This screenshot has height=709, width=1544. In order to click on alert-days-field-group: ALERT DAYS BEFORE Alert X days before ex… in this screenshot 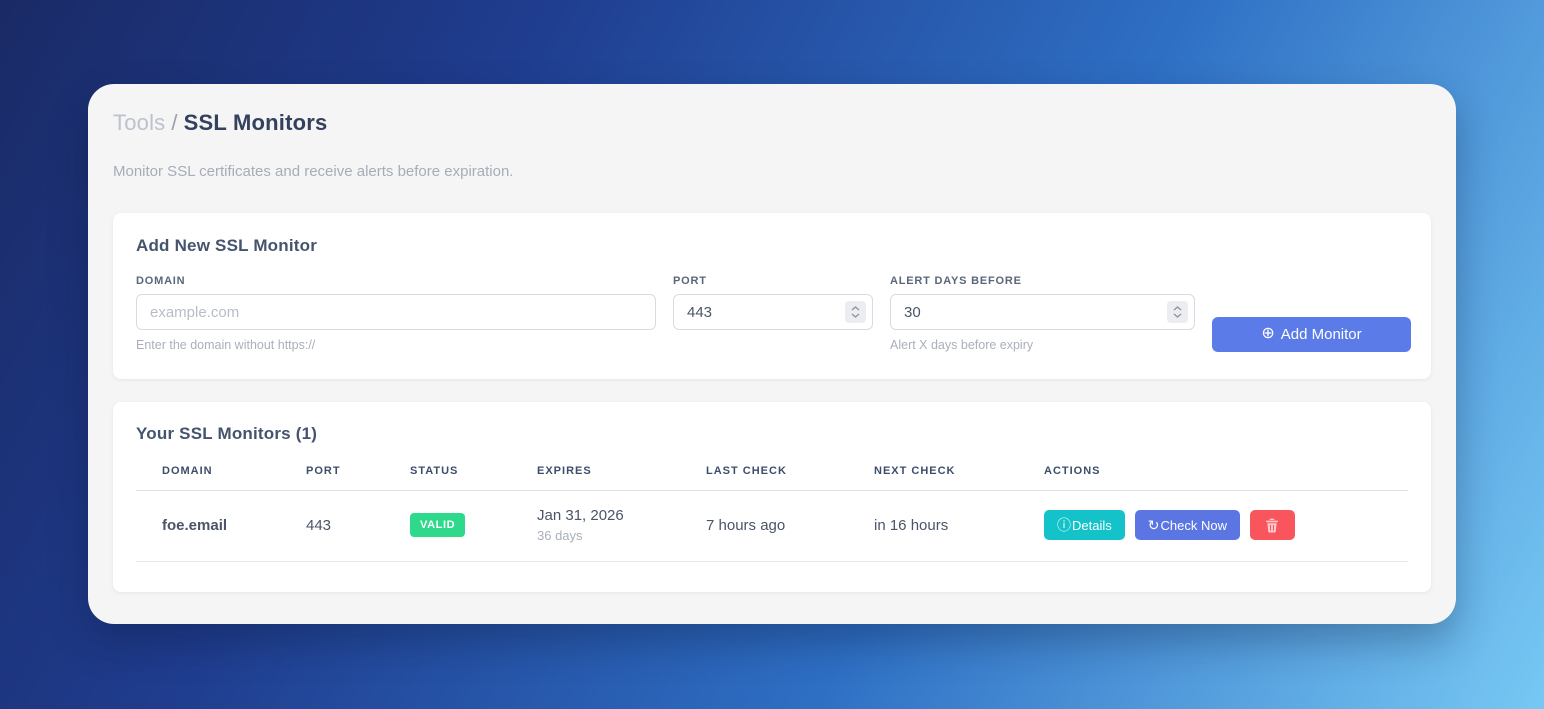, I will do `click(1042, 313)`.